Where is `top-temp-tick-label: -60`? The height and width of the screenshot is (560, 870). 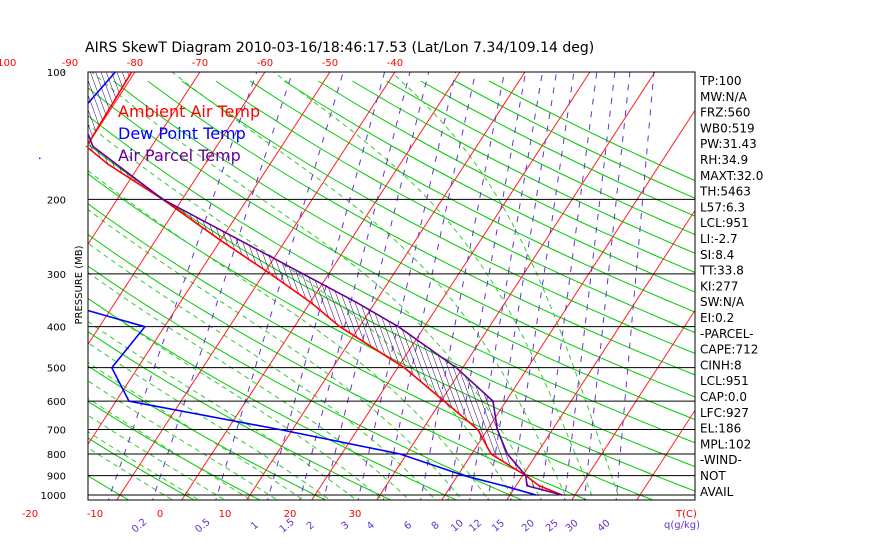 top-temp-tick-label: -60 is located at coordinates (265, 63).